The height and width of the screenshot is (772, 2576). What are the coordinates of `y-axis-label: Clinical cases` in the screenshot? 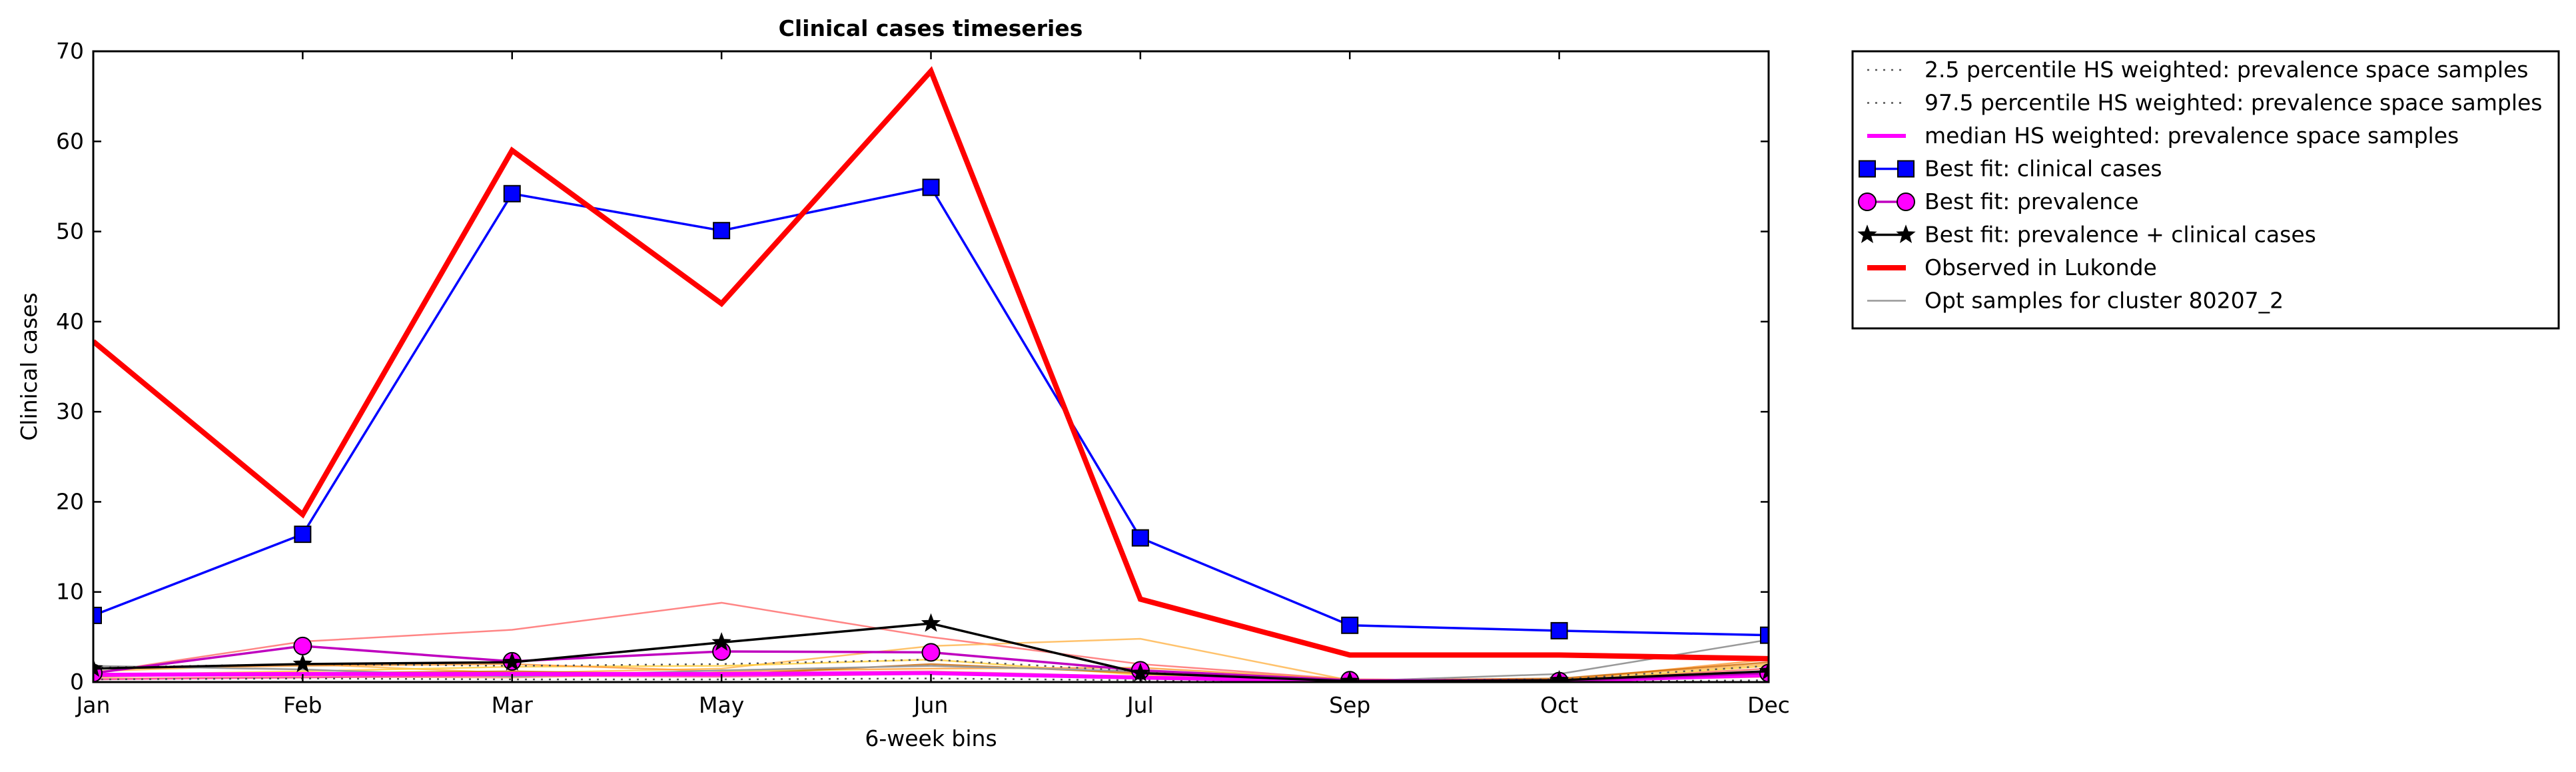 It's located at (29, 366).